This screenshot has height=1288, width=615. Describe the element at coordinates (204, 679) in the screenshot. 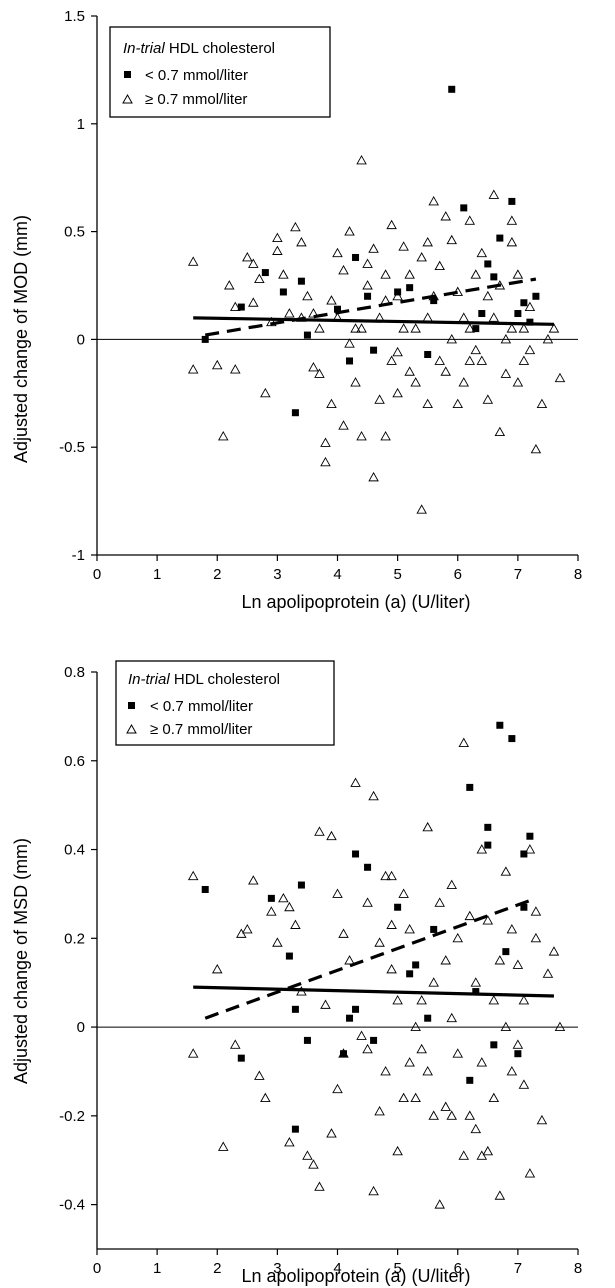

I see `legend-title: In-trial HDL cholesterol` at that location.